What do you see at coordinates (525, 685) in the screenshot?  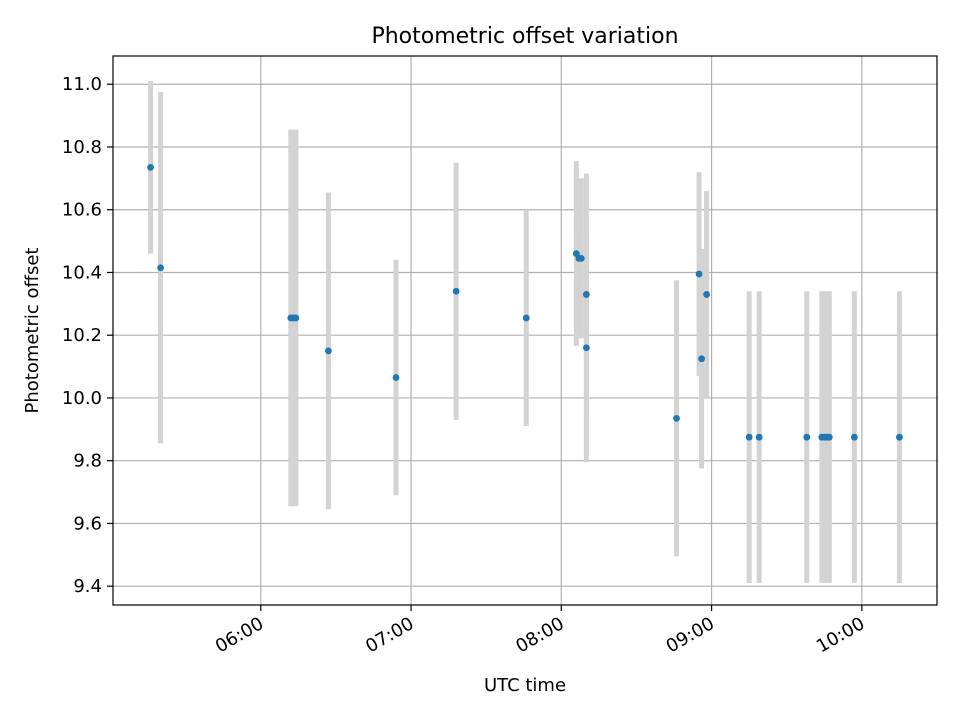 I see `x-axis-label: UTC time` at bounding box center [525, 685].